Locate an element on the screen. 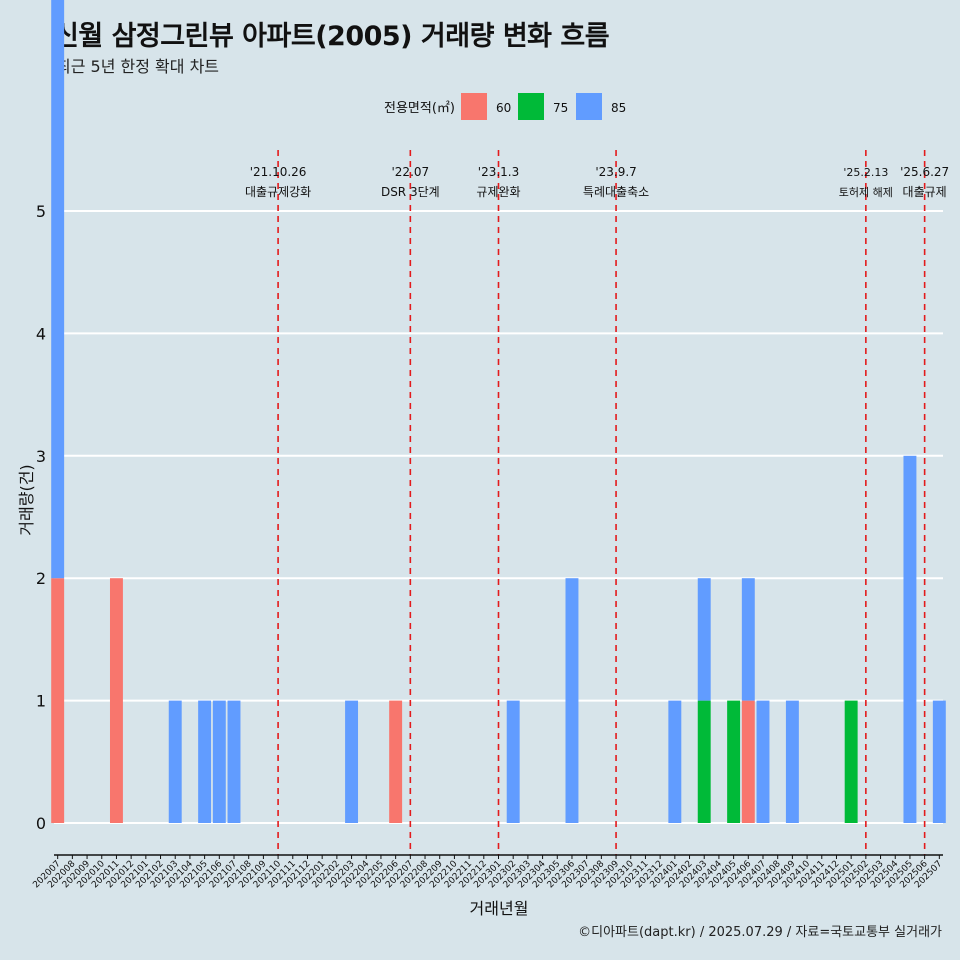  y-tick-label: 4 is located at coordinates (41, 333).